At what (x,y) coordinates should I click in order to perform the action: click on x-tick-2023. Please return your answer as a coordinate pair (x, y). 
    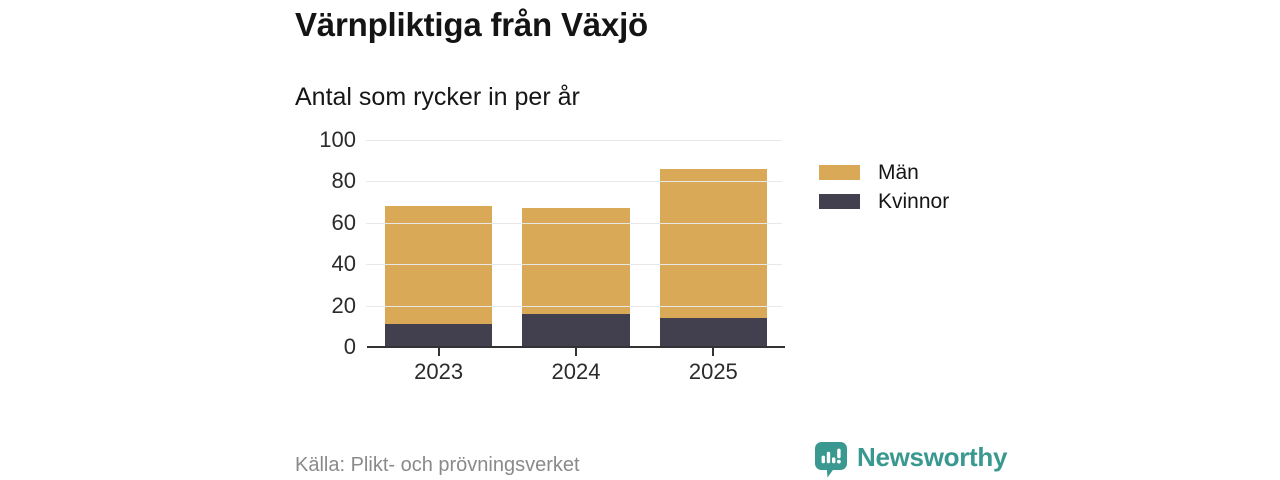
    Looking at the image, I should click on (438, 352).